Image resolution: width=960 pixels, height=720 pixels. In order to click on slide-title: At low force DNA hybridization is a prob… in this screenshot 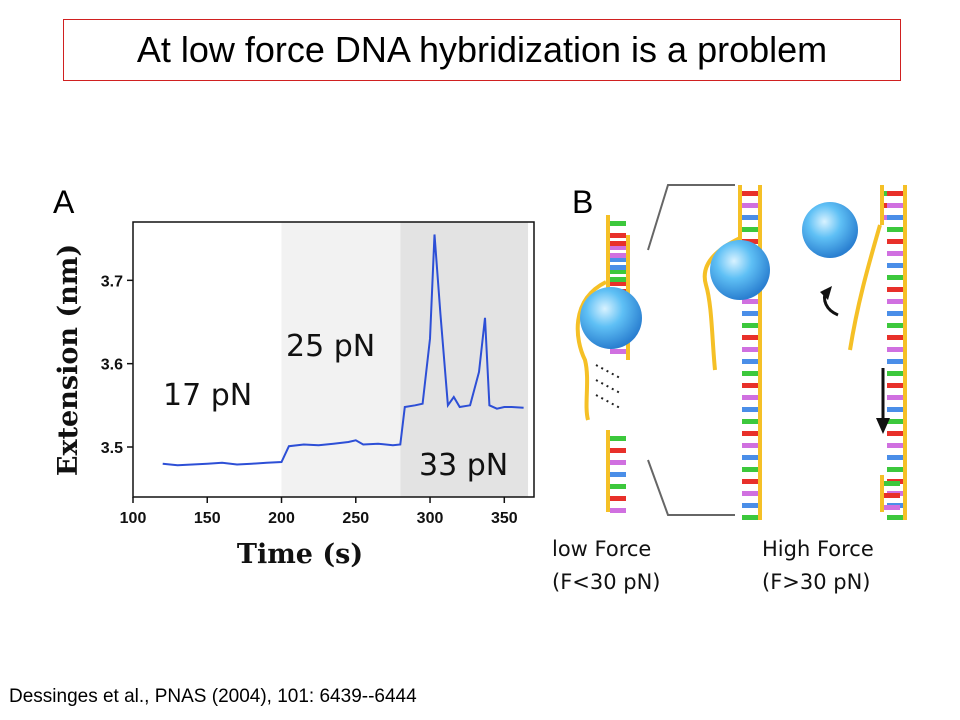, I will do `click(482, 49)`.